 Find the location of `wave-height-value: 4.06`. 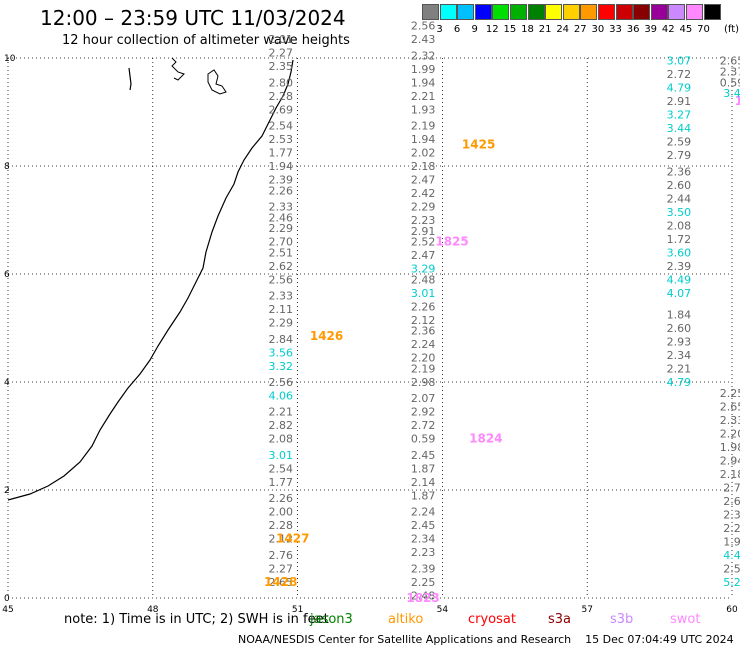

wave-height-value: 4.06 is located at coordinates (280, 396).